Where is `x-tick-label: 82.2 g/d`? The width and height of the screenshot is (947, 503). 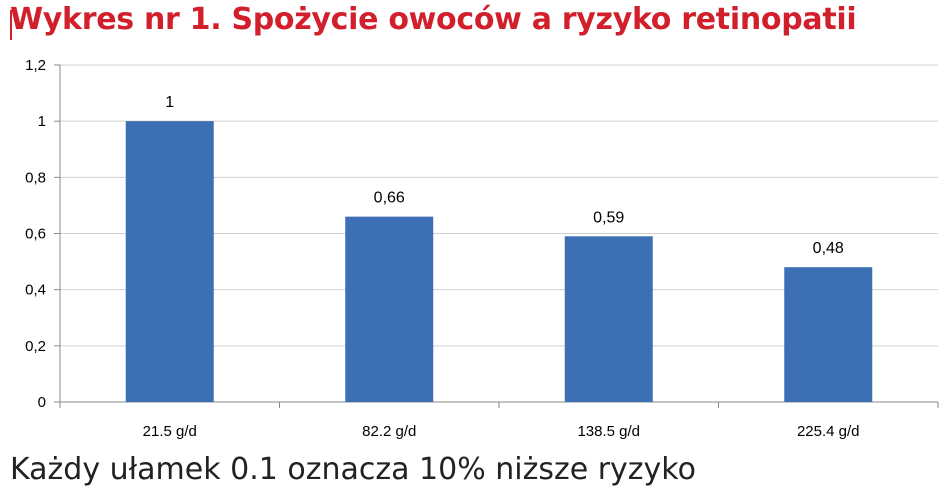 x-tick-label: 82.2 g/d is located at coordinates (389, 431).